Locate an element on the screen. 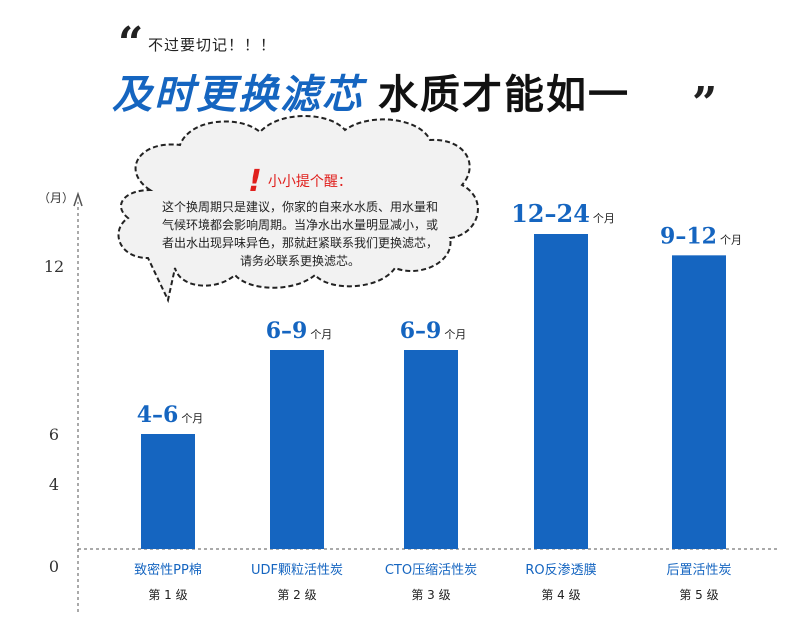  y-tick-label: 6 is located at coordinates (54, 434).